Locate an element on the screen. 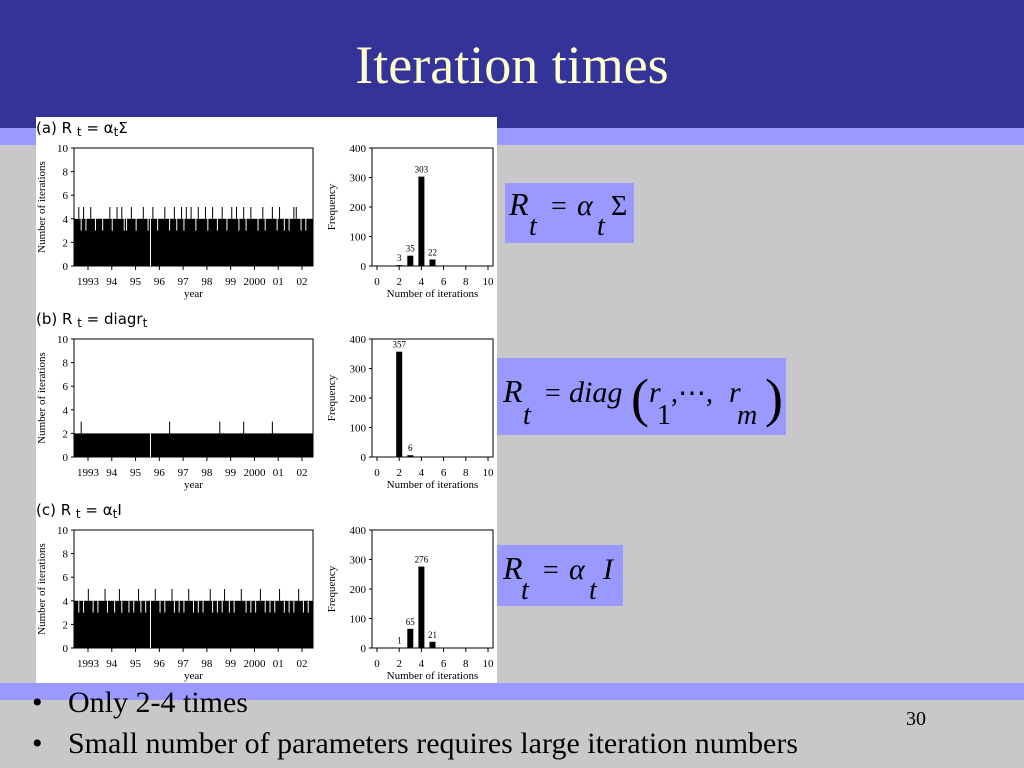 Image resolution: width=1024 pixels, height=768 pixels. hist-bar-label: 6 is located at coordinates (410, 448).